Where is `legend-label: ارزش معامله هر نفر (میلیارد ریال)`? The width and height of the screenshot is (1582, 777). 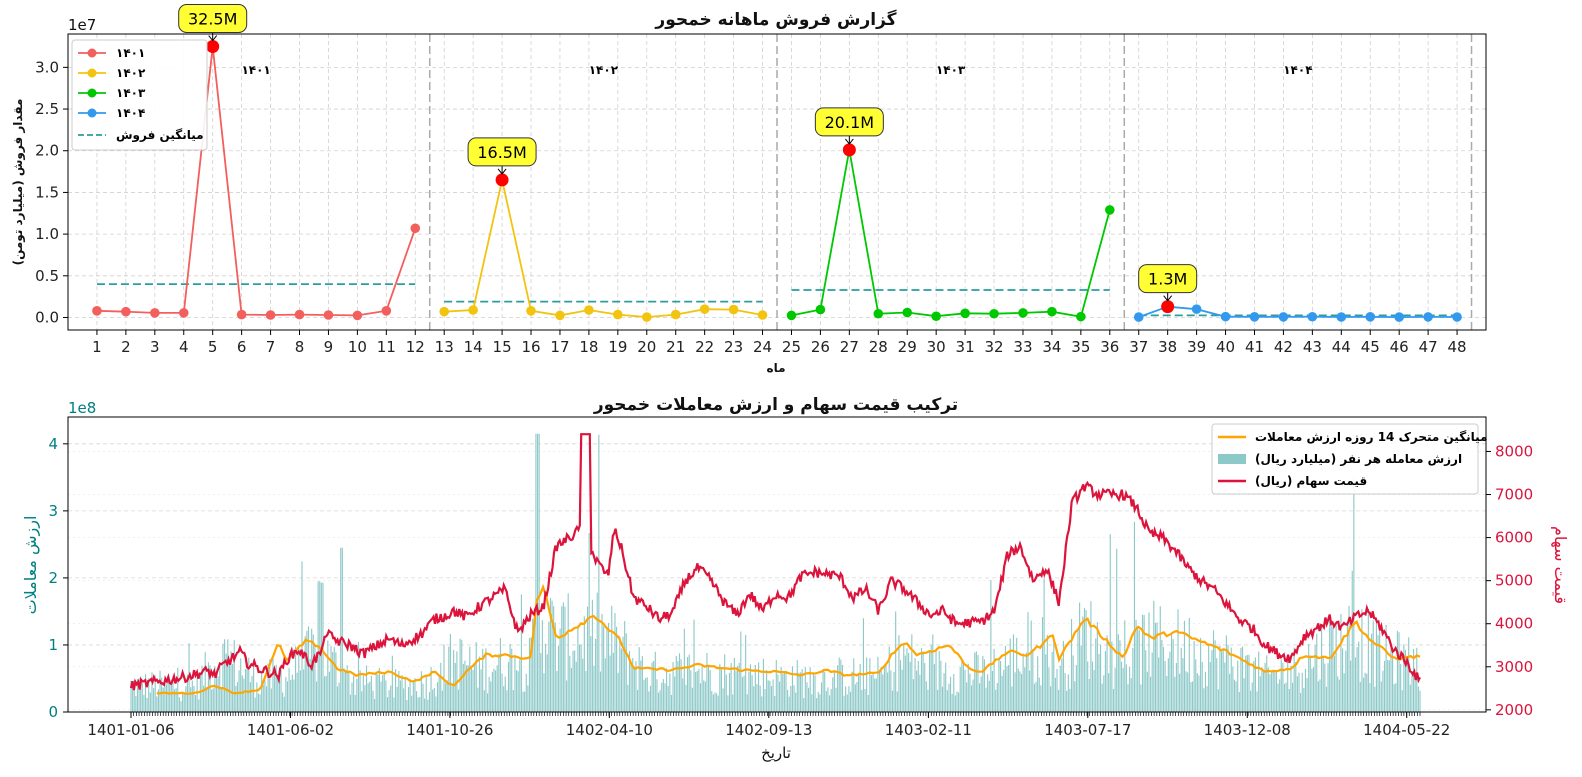
legend-label: ارزش معامله هر نفر (میلیارد ریال) is located at coordinates (1358, 459).